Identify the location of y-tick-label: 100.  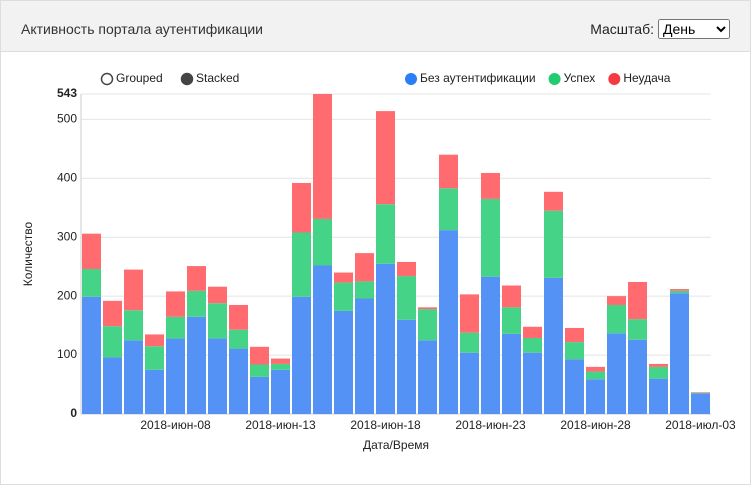
(67, 354).